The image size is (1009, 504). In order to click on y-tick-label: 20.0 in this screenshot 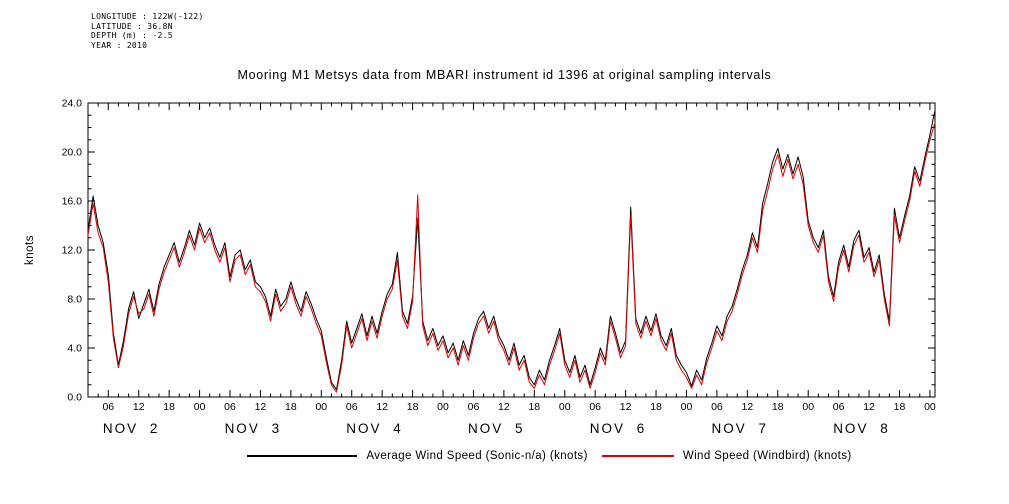, I will do `click(72, 153)`.